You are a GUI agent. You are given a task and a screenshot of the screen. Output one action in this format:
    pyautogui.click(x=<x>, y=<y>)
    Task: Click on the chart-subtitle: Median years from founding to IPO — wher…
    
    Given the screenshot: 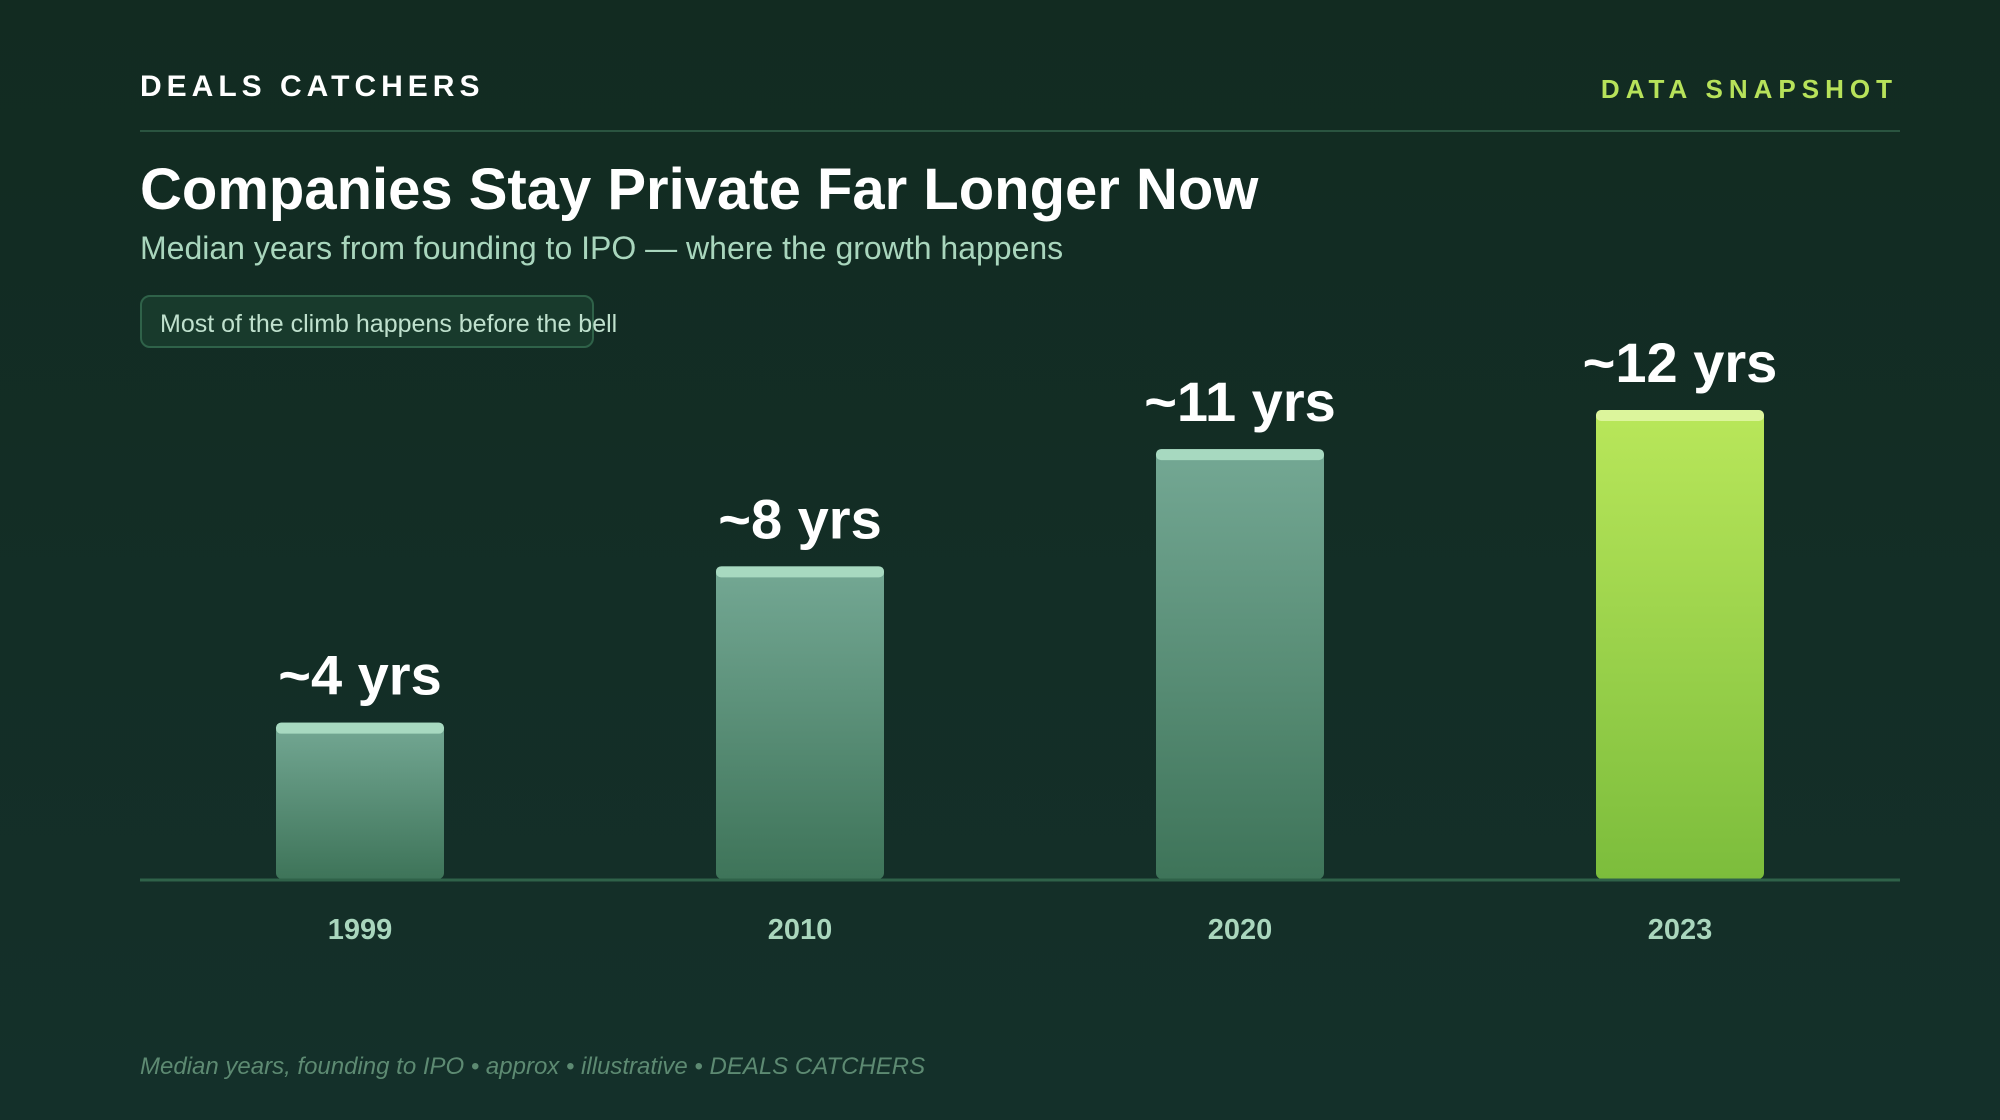 What is the action you would take?
    pyautogui.click(x=602, y=248)
    